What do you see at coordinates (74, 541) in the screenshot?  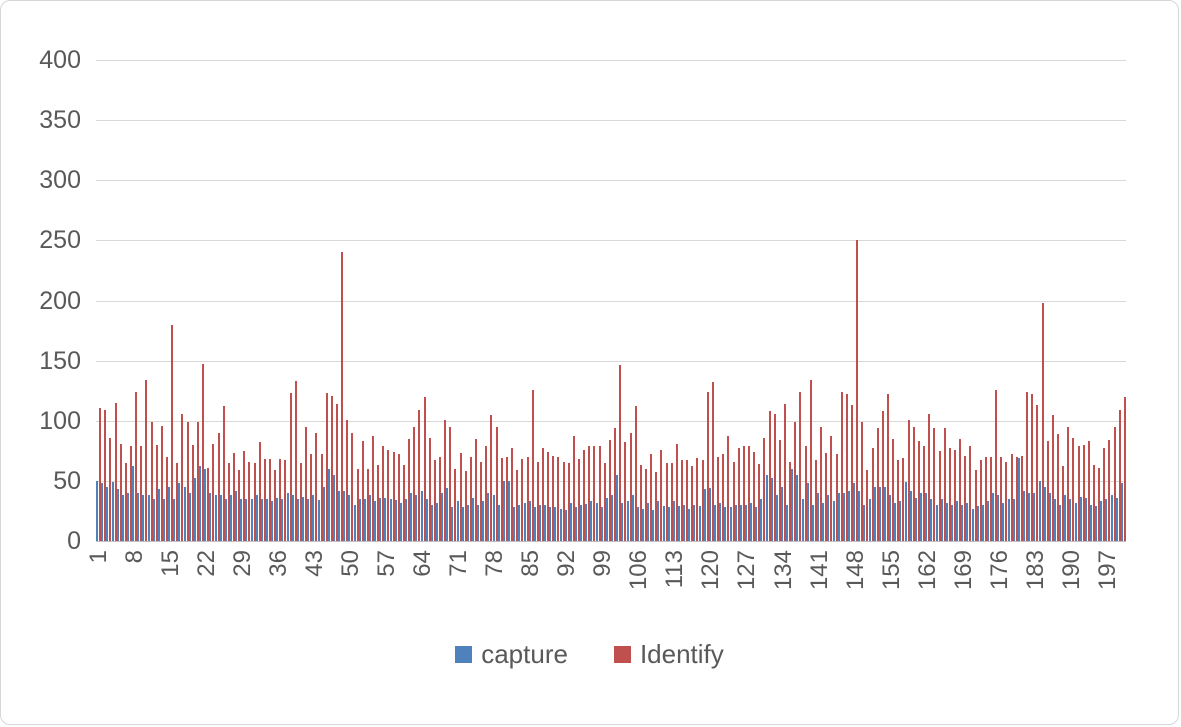 I see `y-axis-tick-label: 0` at bounding box center [74, 541].